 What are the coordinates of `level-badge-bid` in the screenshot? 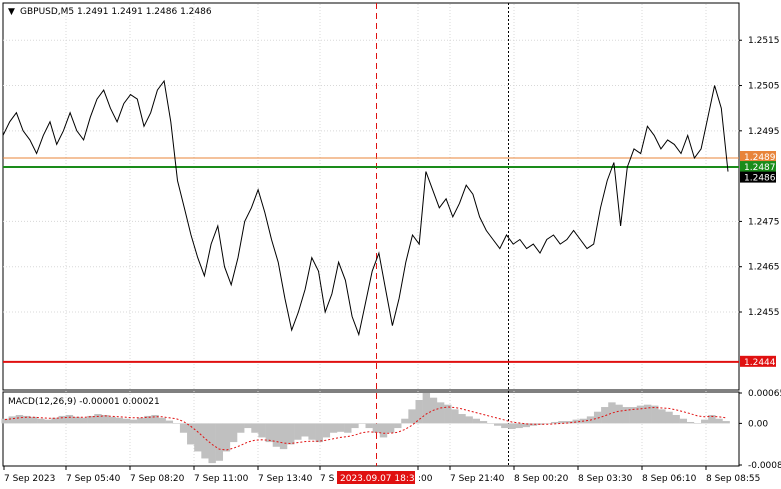 It's located at (758, 177).